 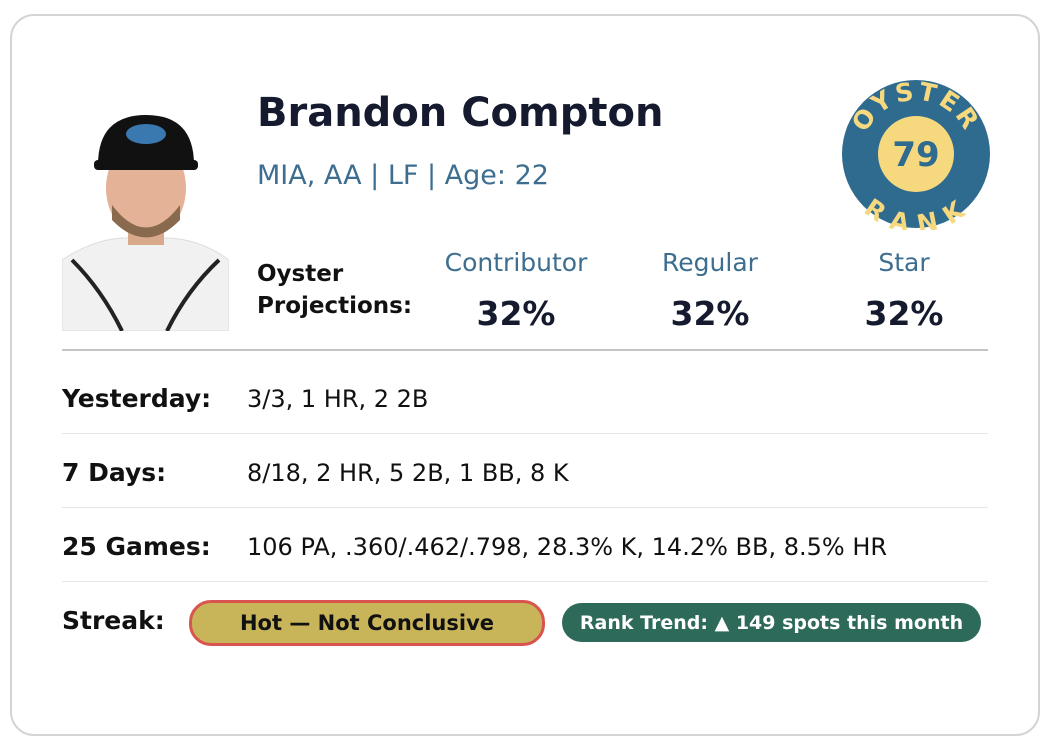 What do you see at coordinates (338, 399) in the screenshot?
I see `stat-value: 3/3, 1 HR, 2 2B` at bounding box center [338, 399].